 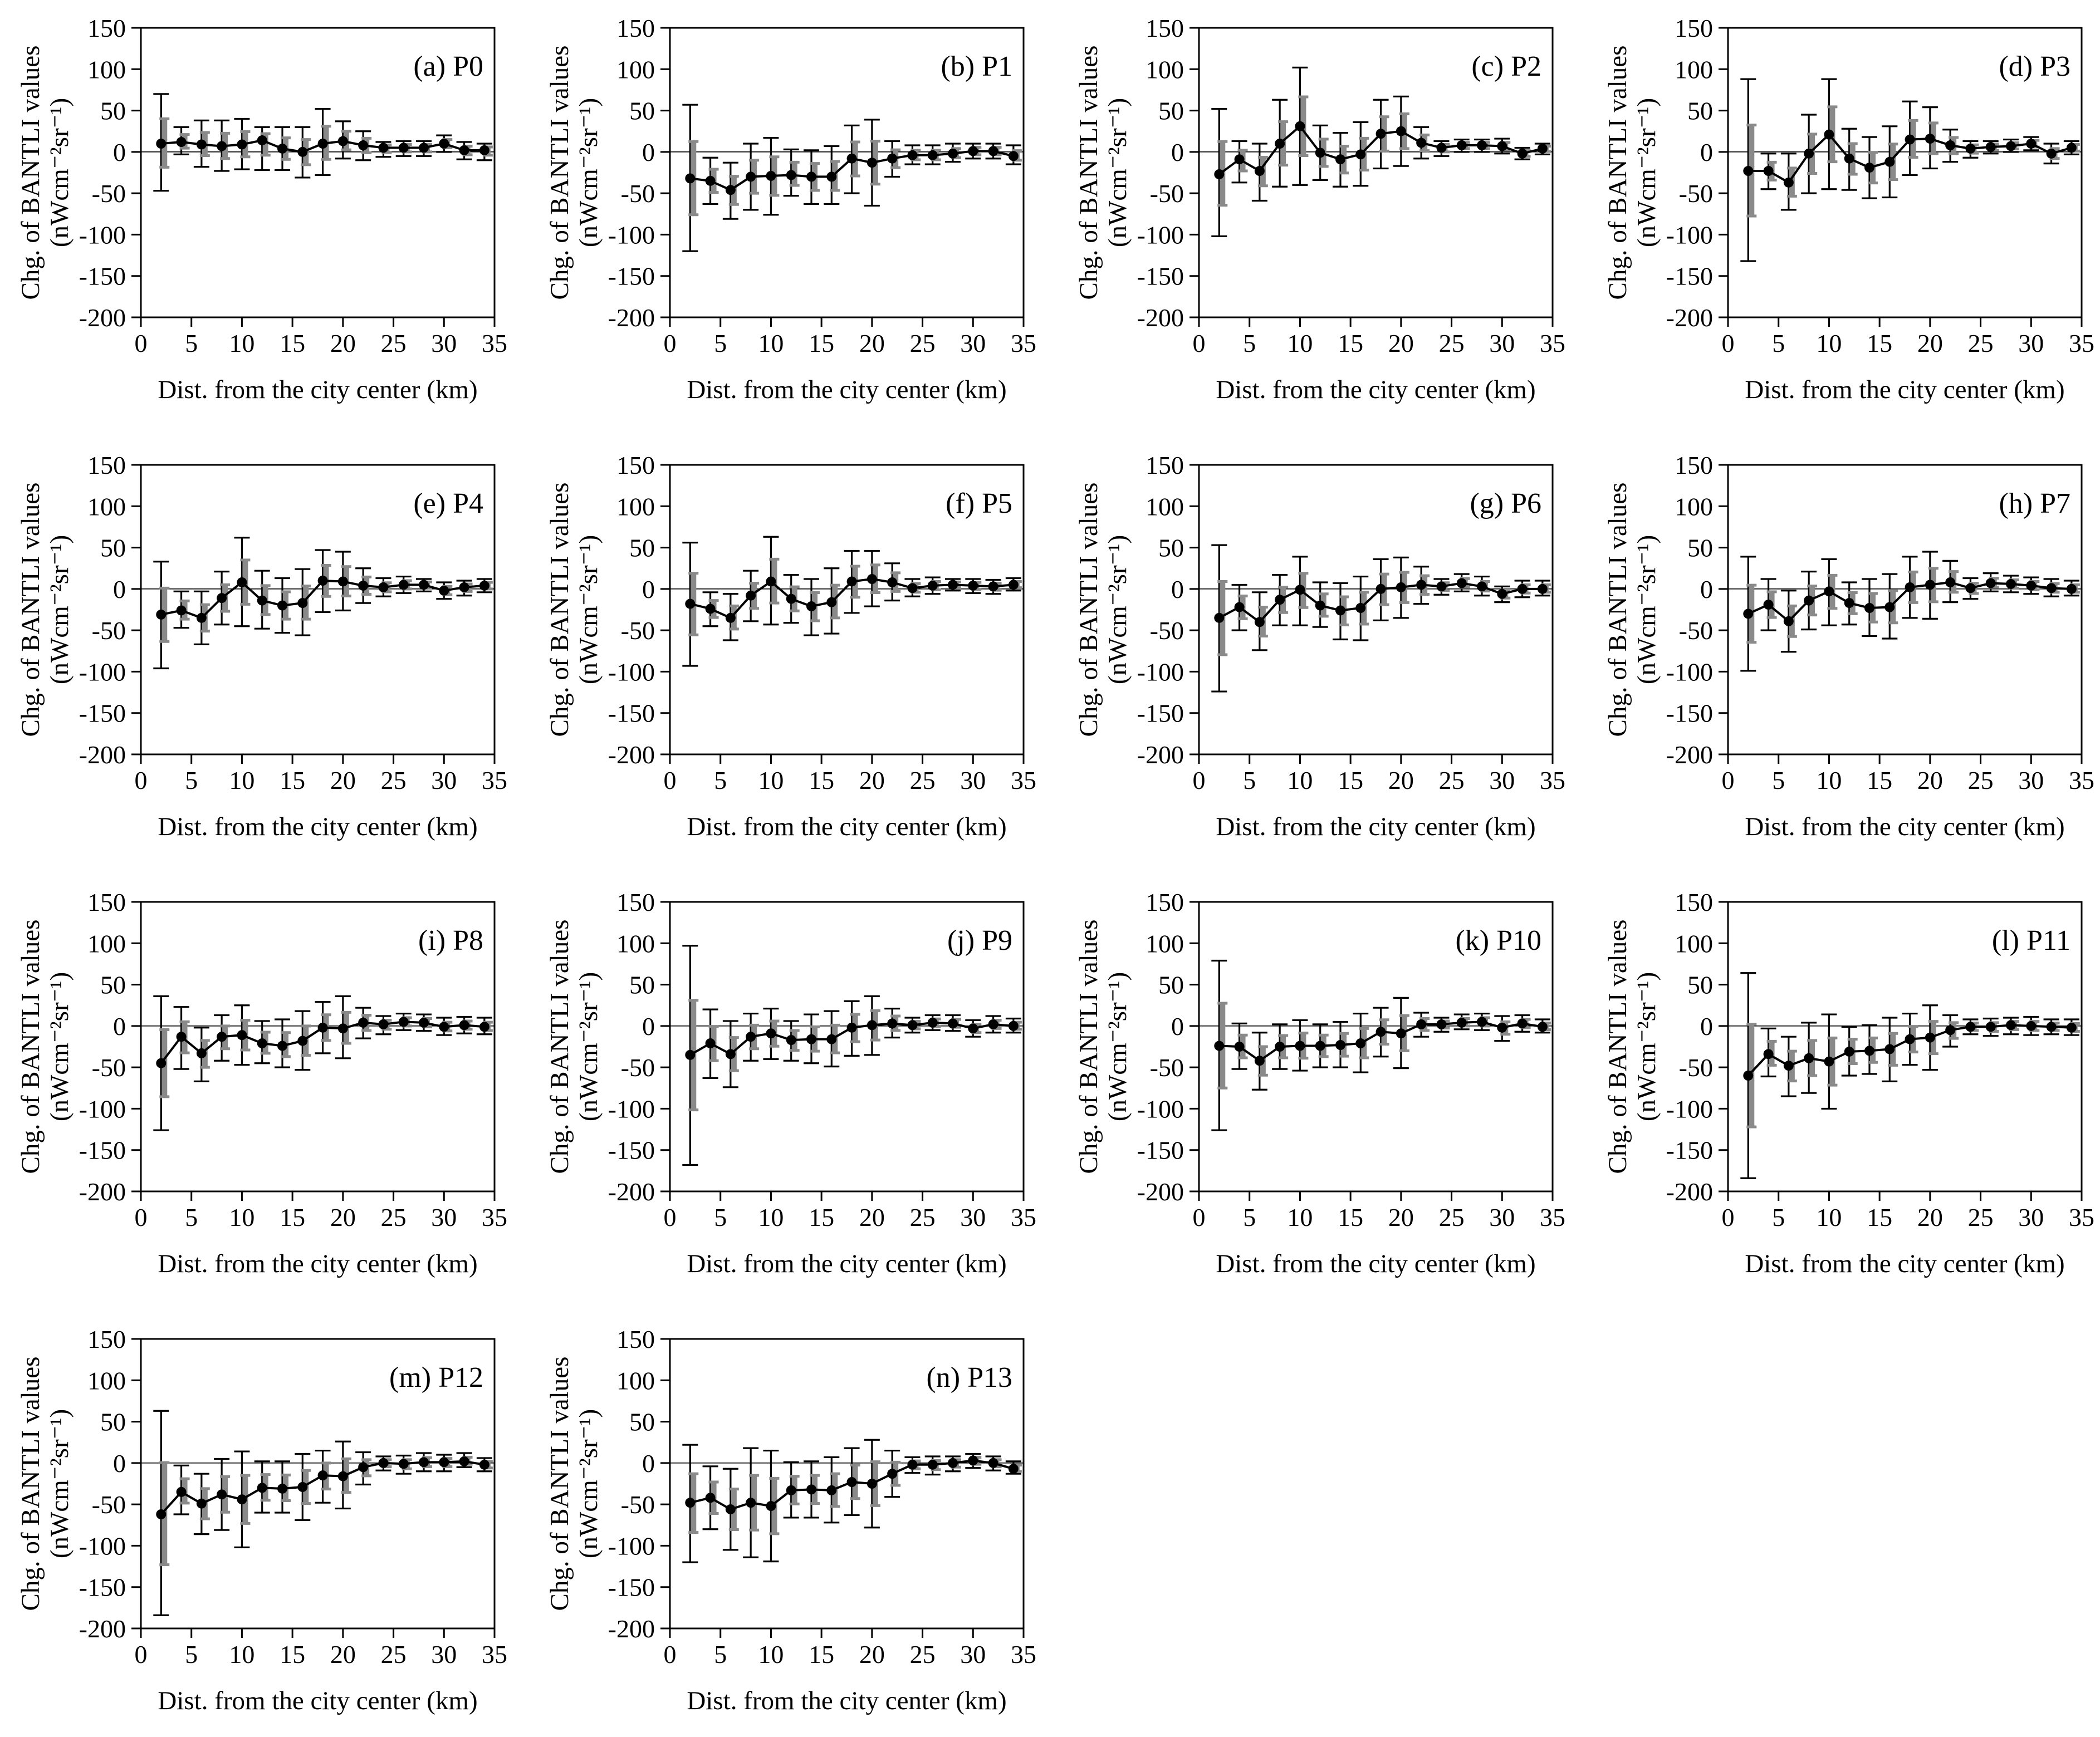 I want to click on x-tick-label: 35, so click(x=1023, y=780).